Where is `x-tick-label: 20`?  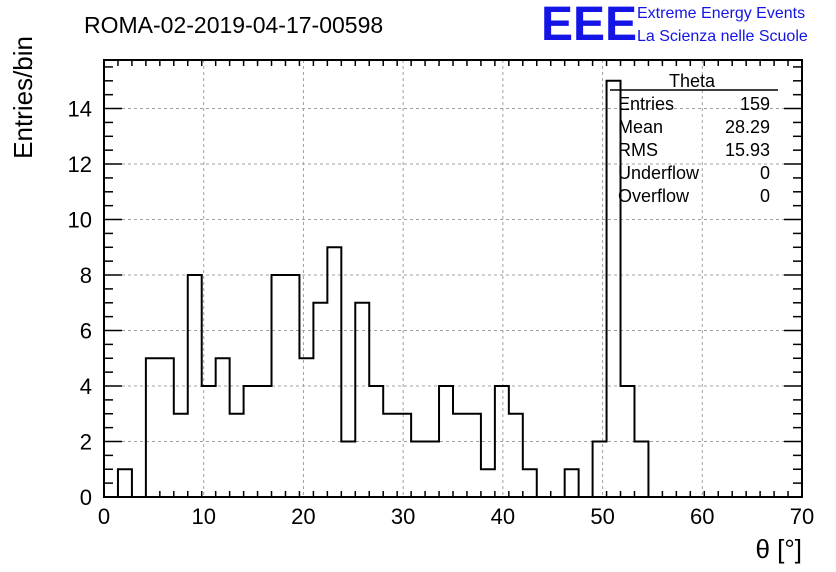 x-tick-label: 20 is located at coordinates (303, 516).